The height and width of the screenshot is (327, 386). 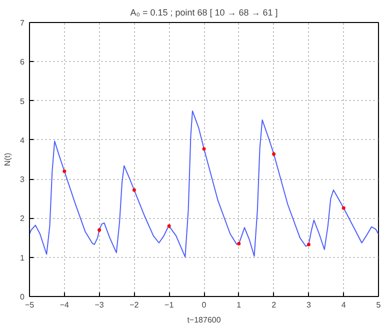 I want to click on x-tick-label: 5, so click(x=379, y=305).